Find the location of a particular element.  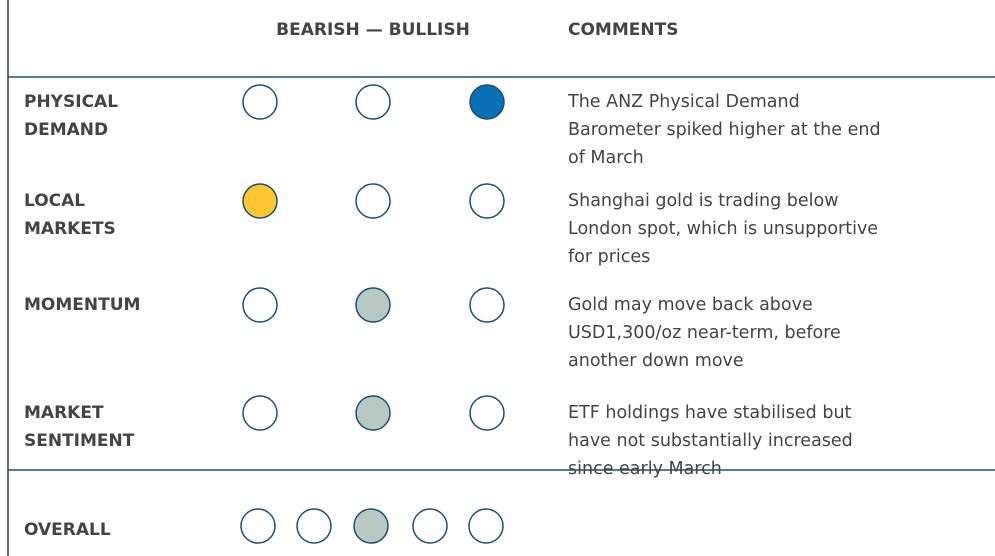

comment-line: Gold may move back above is located at coordinates (690, 305).